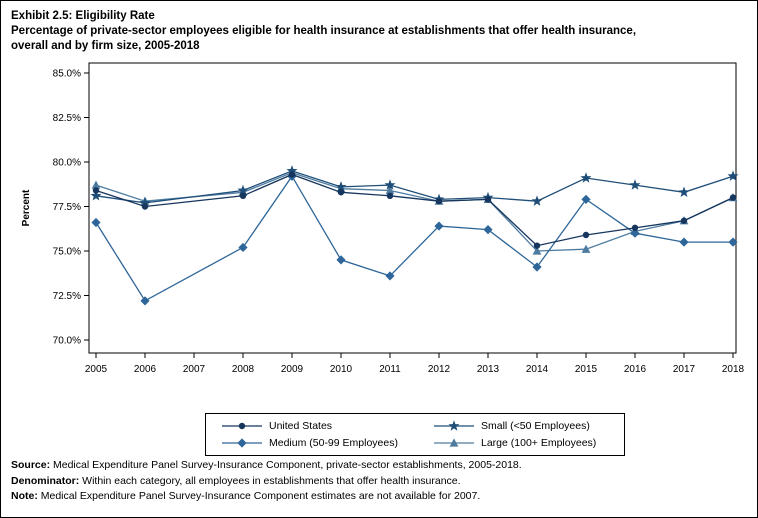 The height and width of the screenshot is (518, 758). What do you see at coordinates (733, 369) in the screenshot?
I see `svg-text: 2018` at bounding box center [733, 369].